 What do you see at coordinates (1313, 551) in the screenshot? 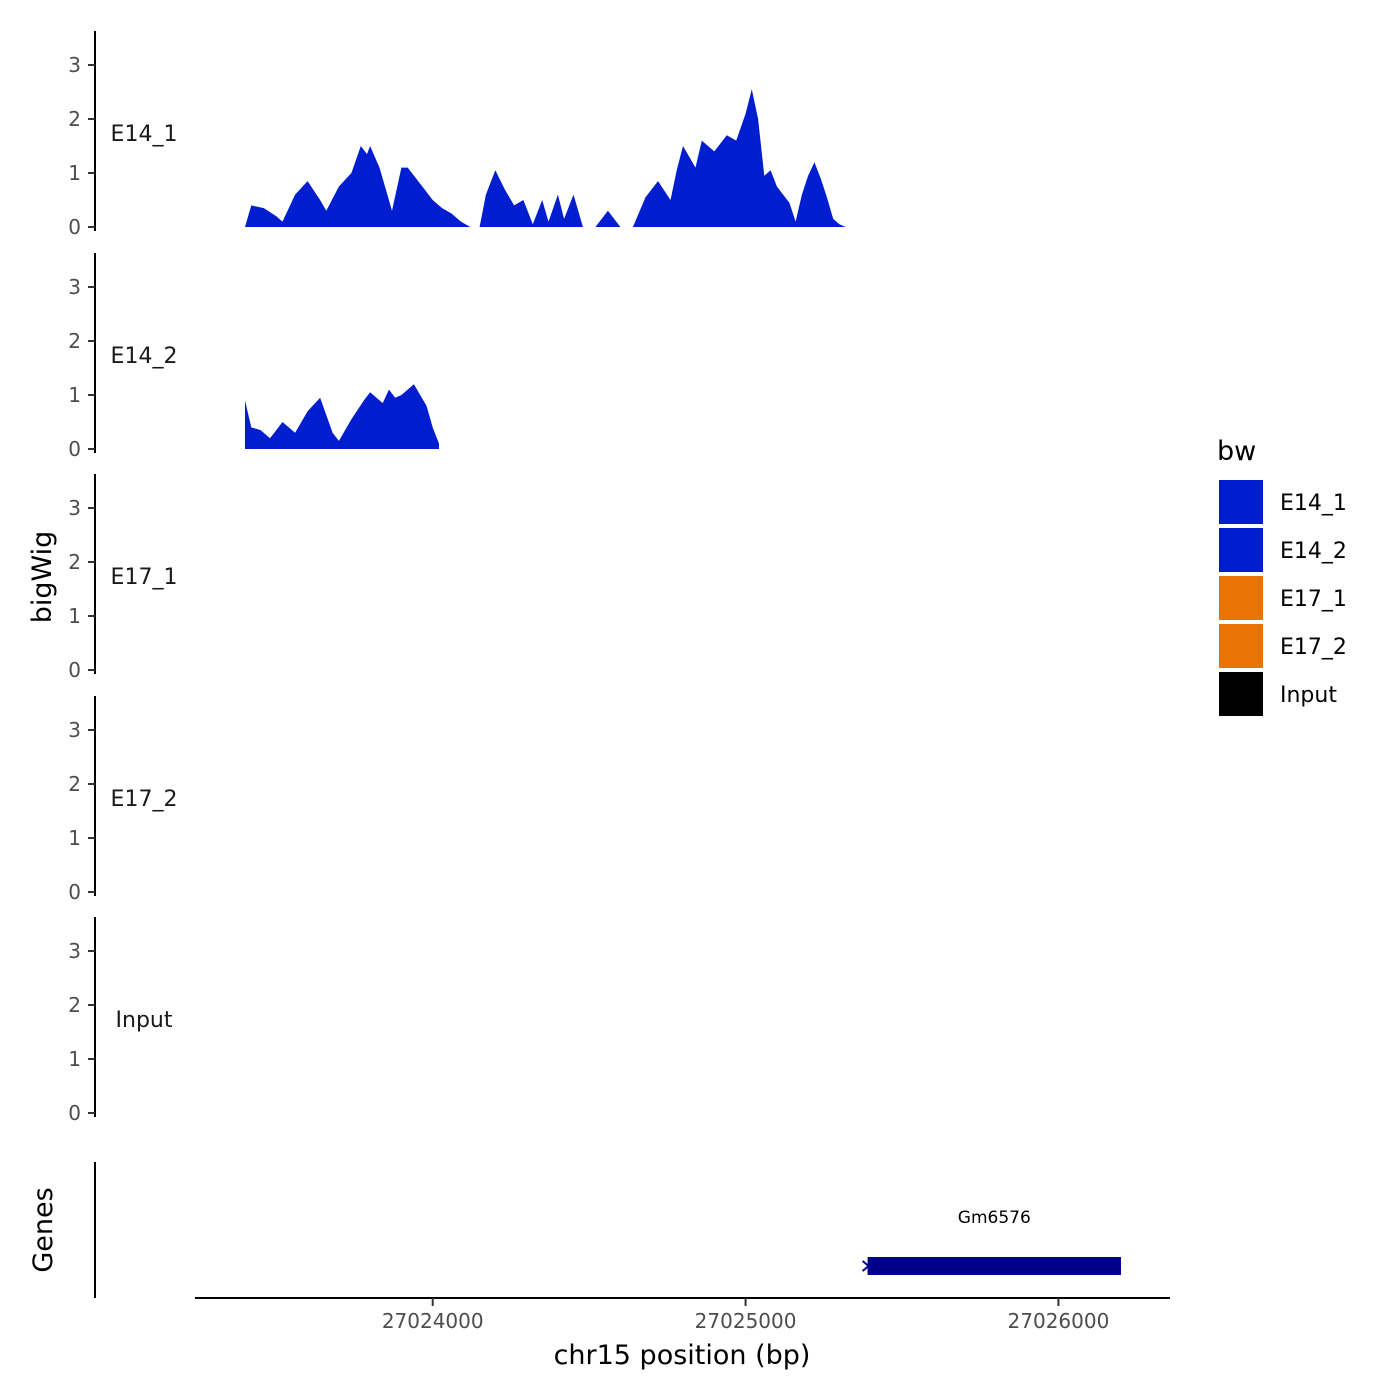
I see `legend-label: E14_2` at bounding box center [1313, 551].